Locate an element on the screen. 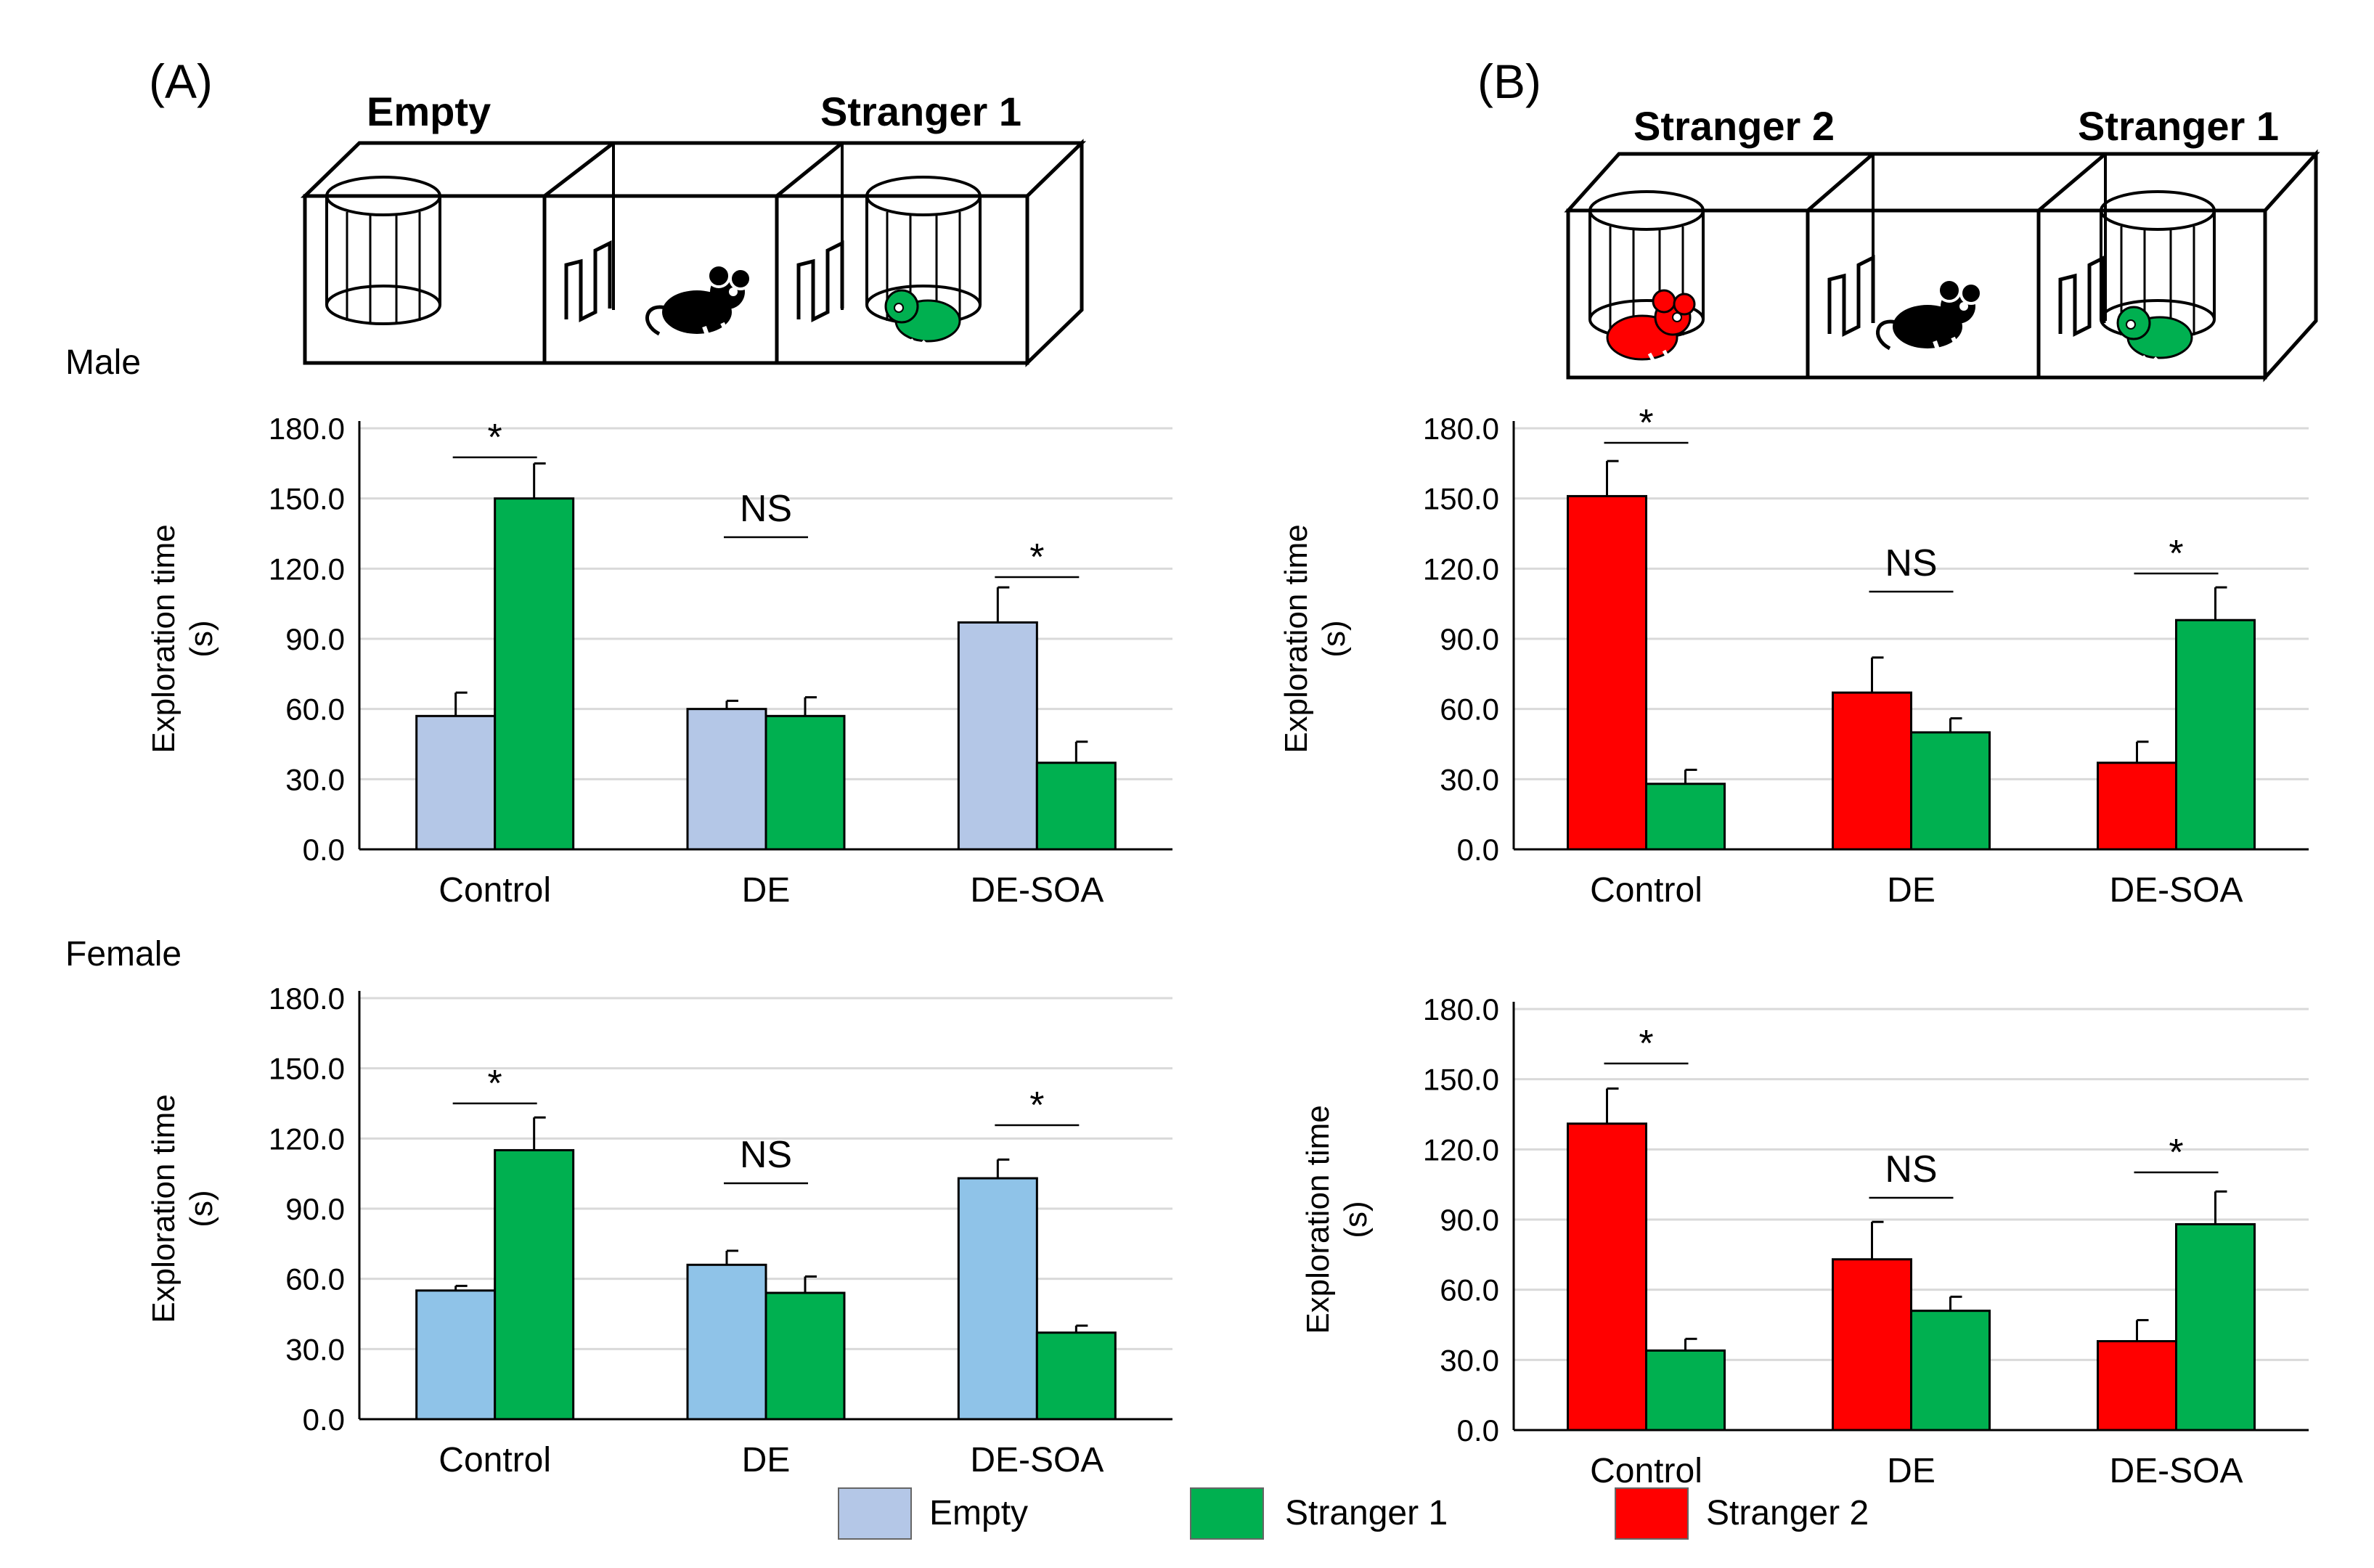  bar-stranger-2-de-soa is located at coordinates (2137, 806).